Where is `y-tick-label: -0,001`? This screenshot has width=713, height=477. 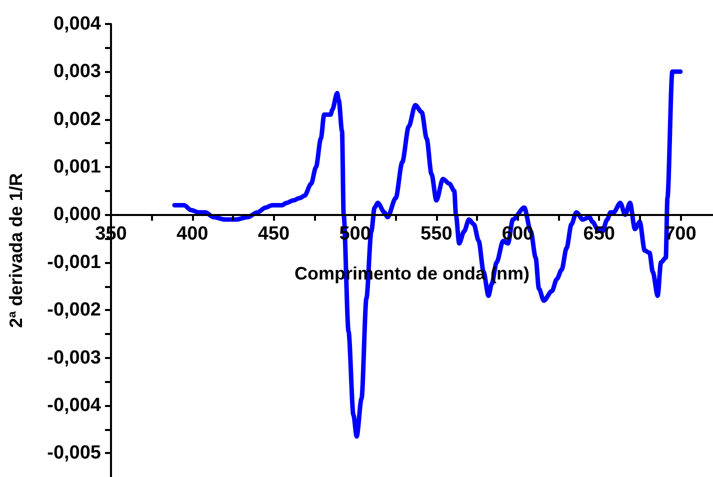
y-tick-label: -0,001 is located at coordinates (74, 262).